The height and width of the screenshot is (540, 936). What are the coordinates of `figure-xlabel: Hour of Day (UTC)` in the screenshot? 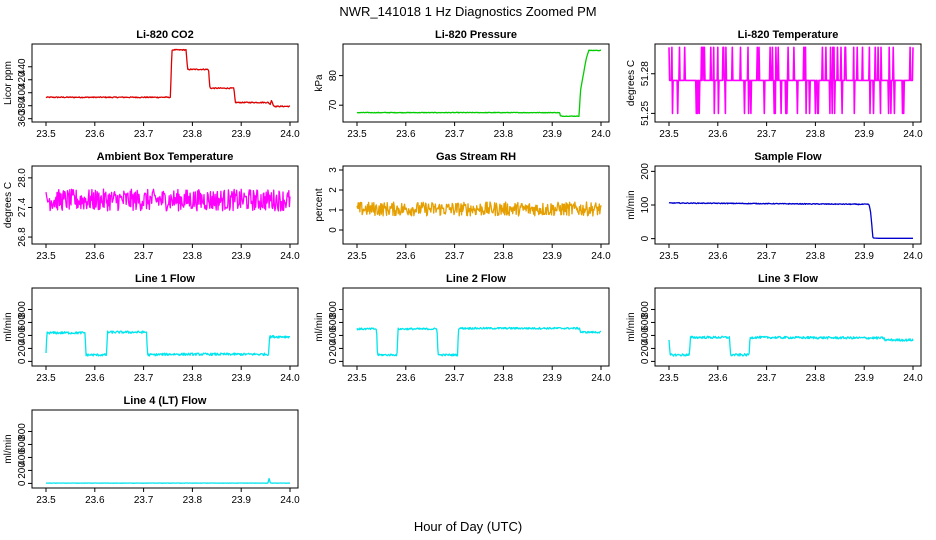 It's located at (468, 526).